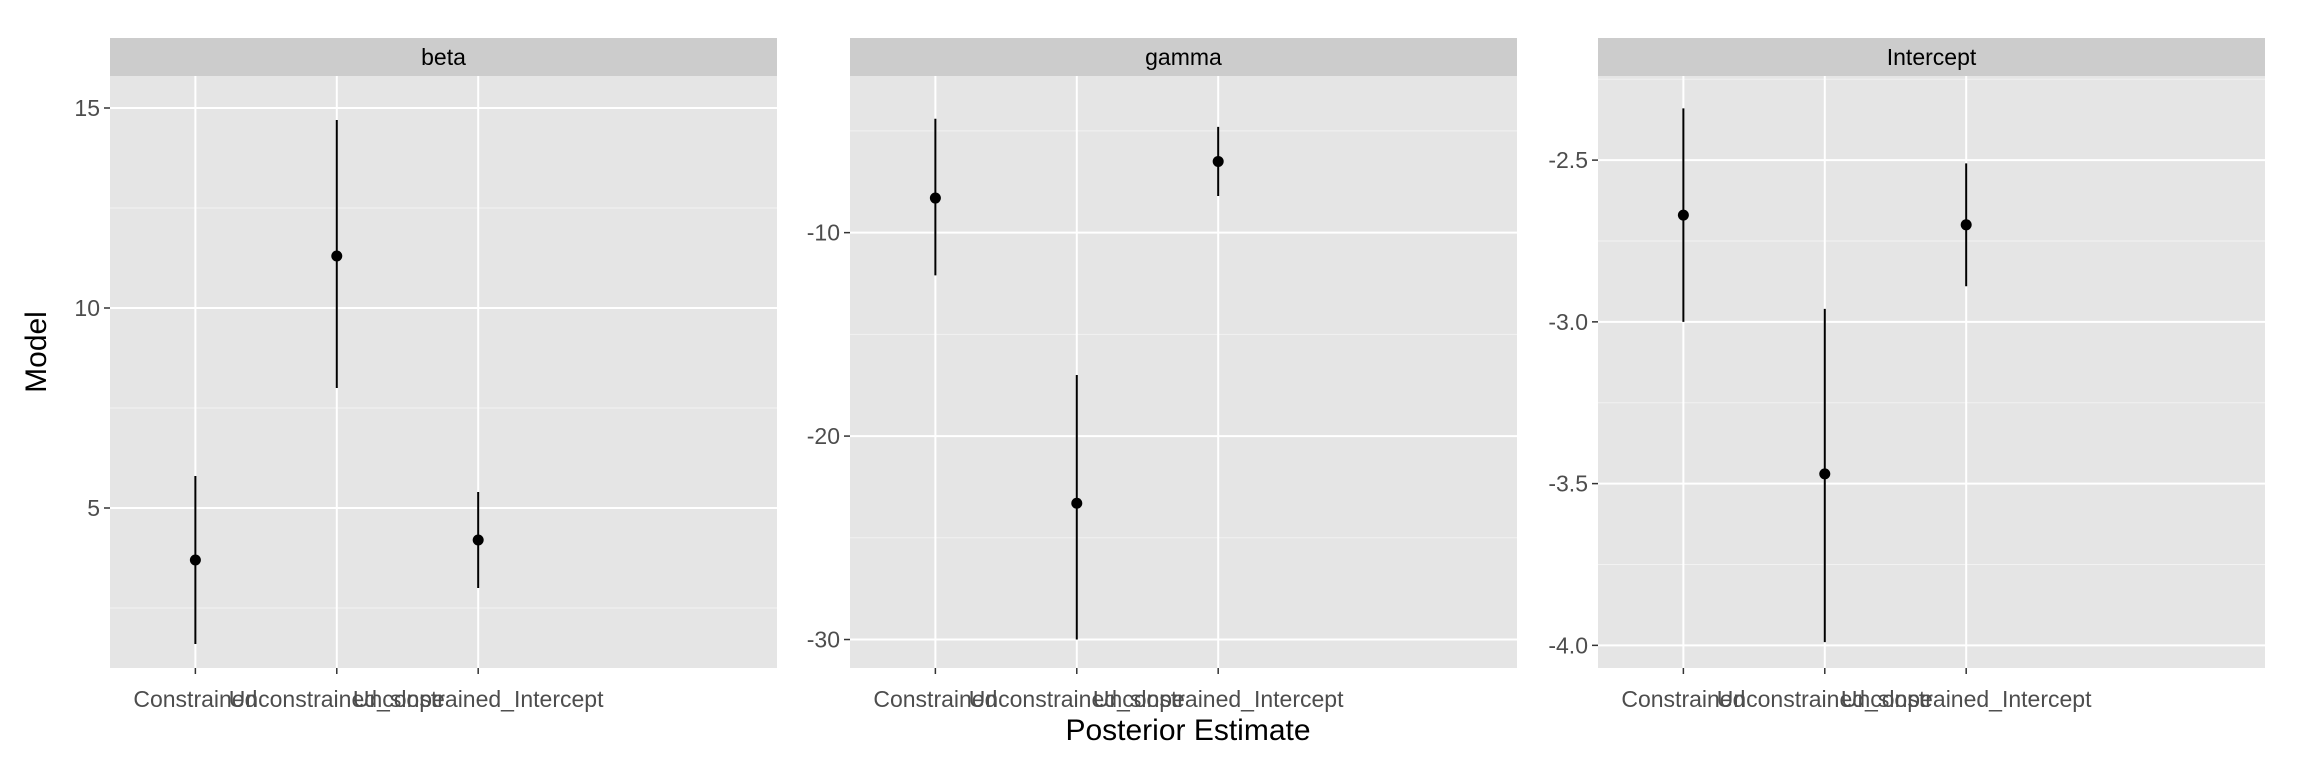 This screenshot has width=2304, height=768. Describe the element at coordinates (1568, 322) in the screenshot. I see `y-tick-label: -3.0` at that location.